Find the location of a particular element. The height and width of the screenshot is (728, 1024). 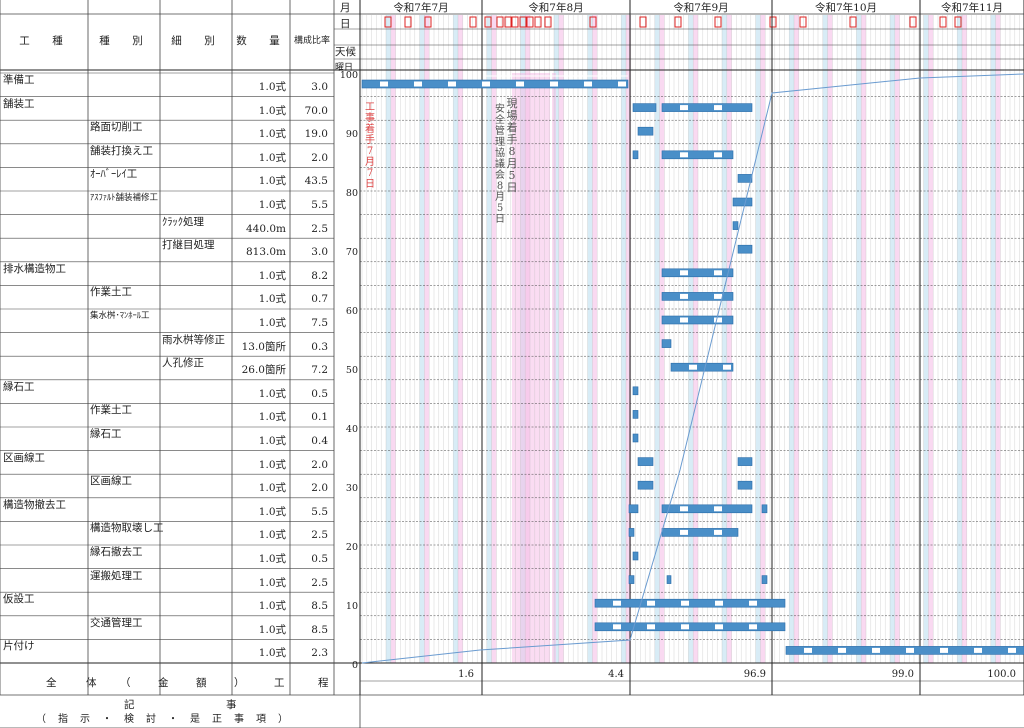

cell-ratio: 3.0 is located at coordinates (319, 252).